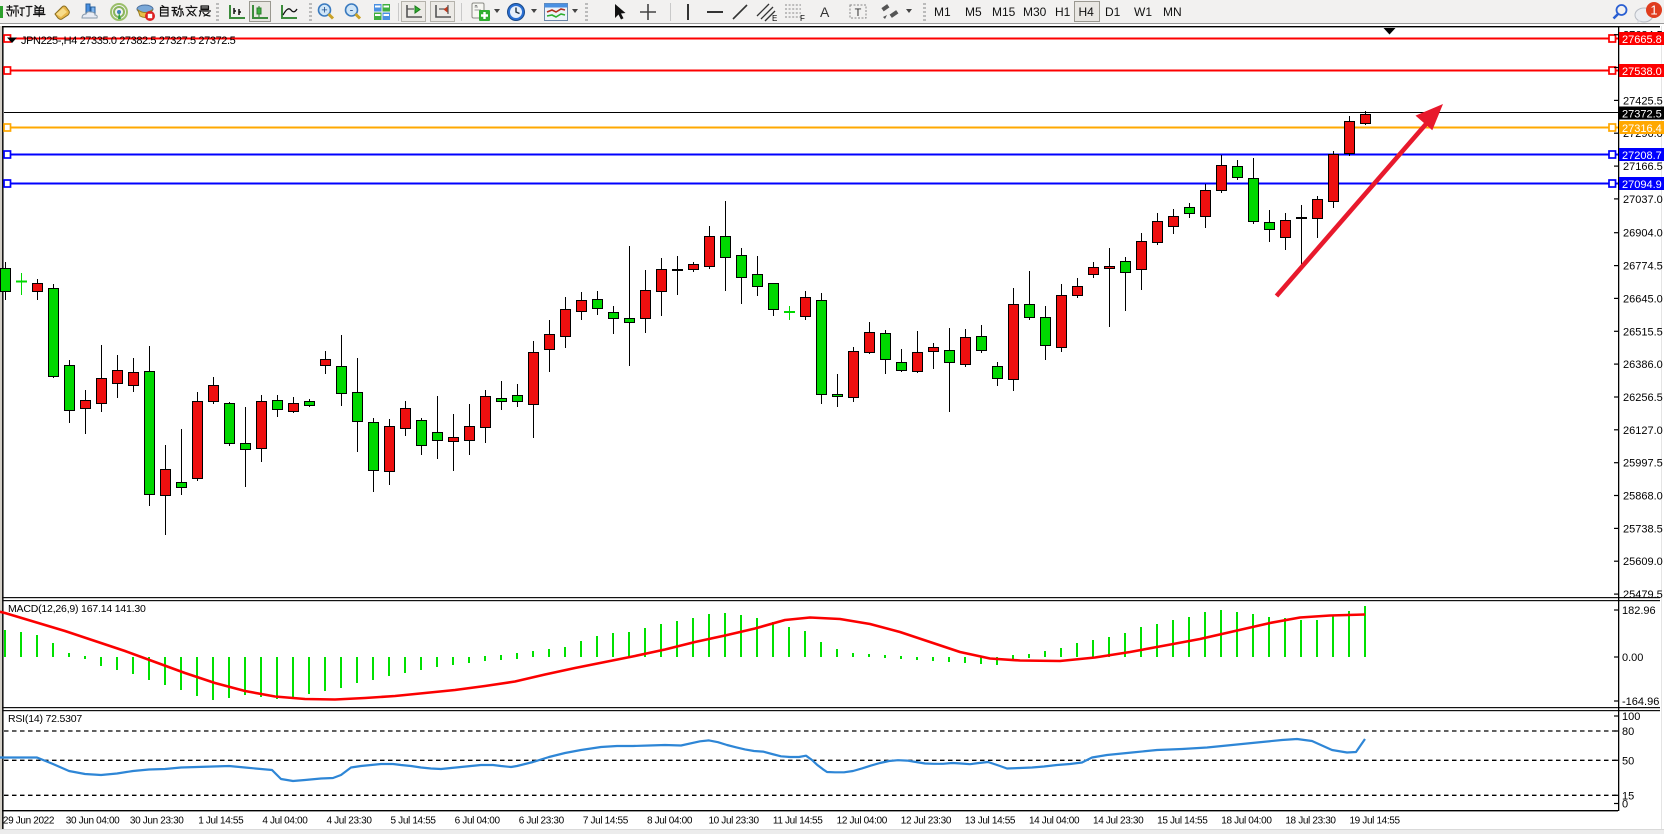 The height and width of the screenshot is (834, 1664). Describe the element at coordinates (1054, 821) in the screenshot. I see `svg-text: 14 Jul 04:00` at that location.